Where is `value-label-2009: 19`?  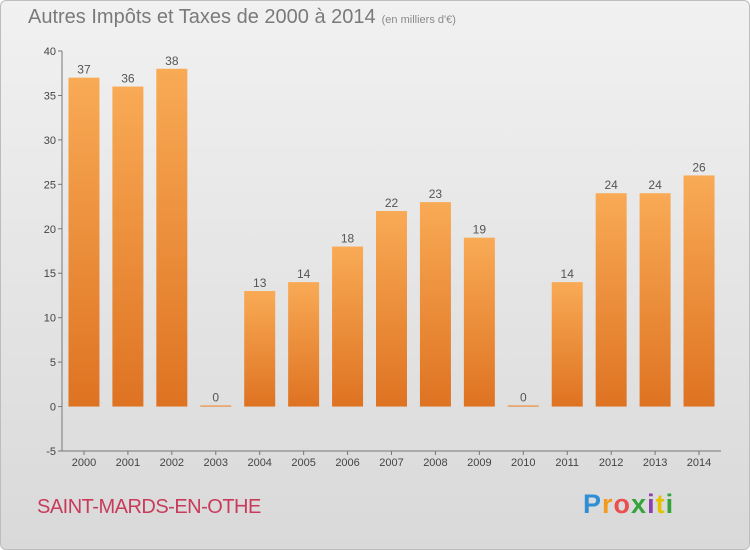
value-label-2009: 19 is located at coordinates (480, 230).